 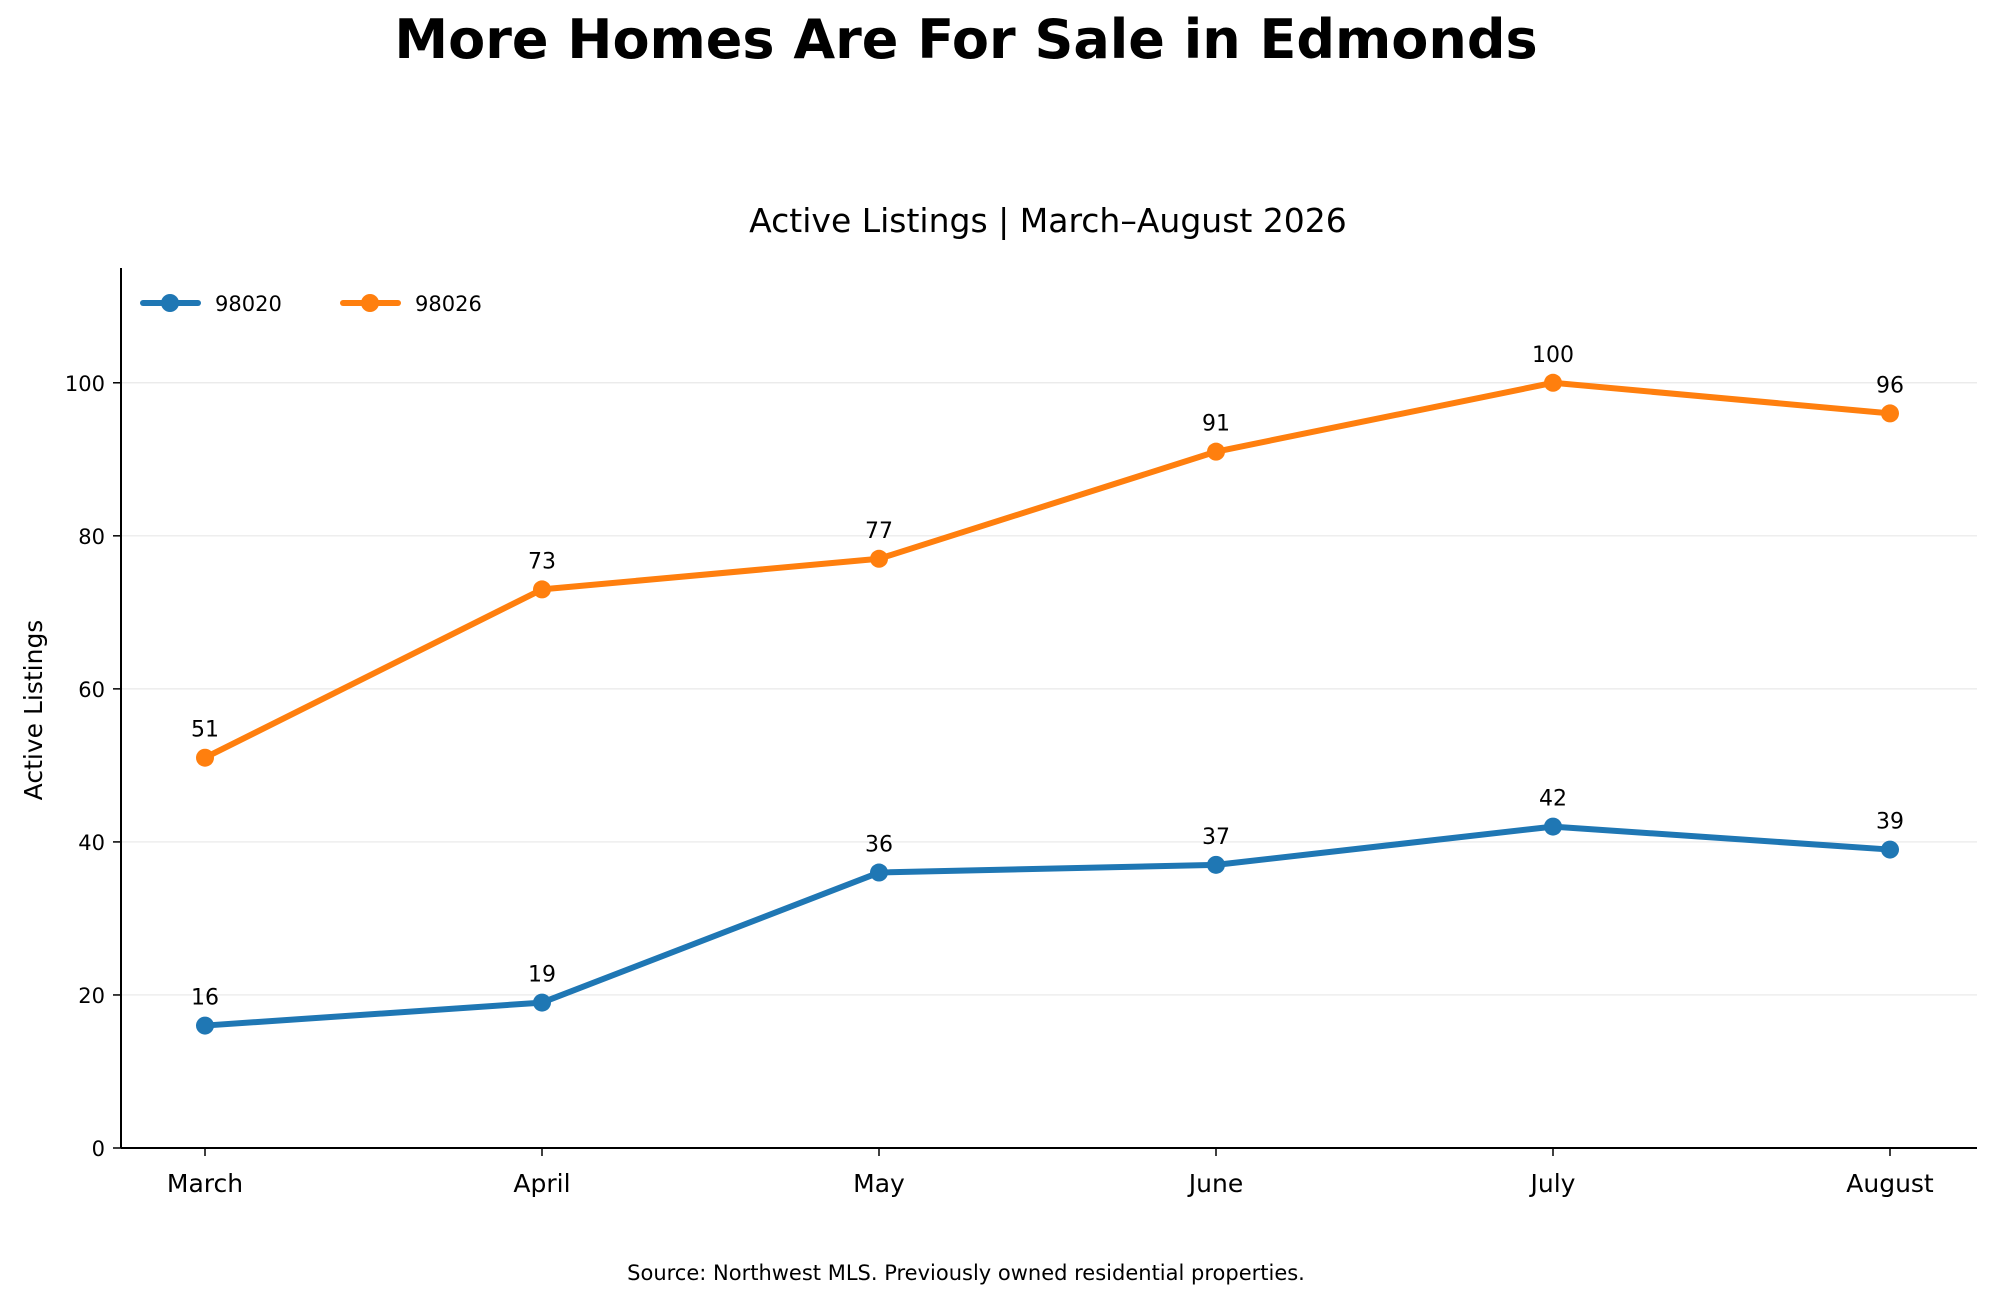 What do you see at coordinates (205, 1183) in the screenshot?
I see `x-tick-label: March` at bounding box center [205, 1183].